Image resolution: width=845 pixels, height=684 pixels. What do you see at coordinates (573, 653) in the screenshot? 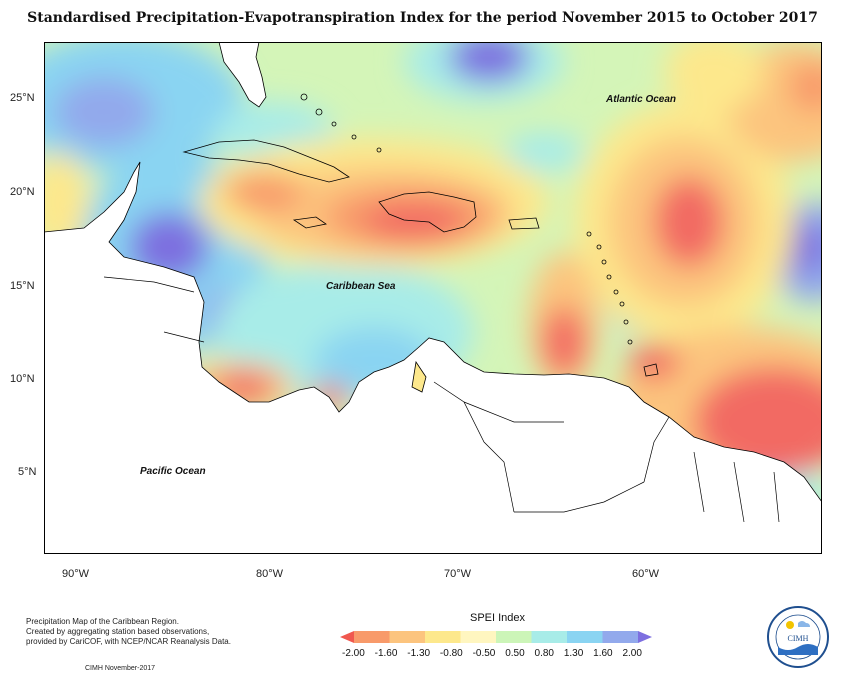
I see `legend-label: 1.30` at bounding box center [573, 653].